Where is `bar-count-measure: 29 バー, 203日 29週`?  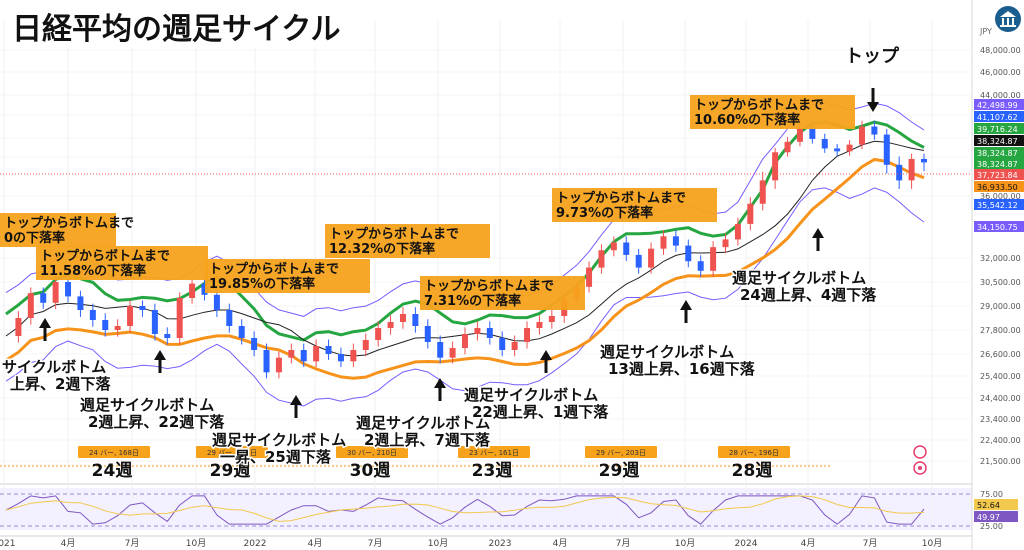
bar-count-measure: 29 バー, 203日 29週 is located at coordinates (621, 463).